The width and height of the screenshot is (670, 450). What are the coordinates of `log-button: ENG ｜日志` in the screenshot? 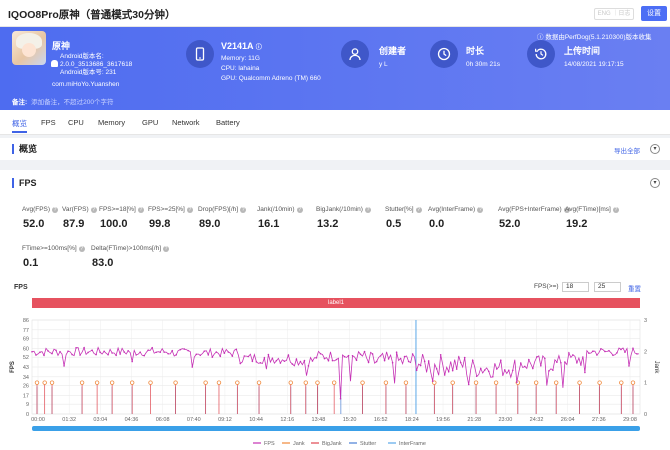 It's located at (614, 14).